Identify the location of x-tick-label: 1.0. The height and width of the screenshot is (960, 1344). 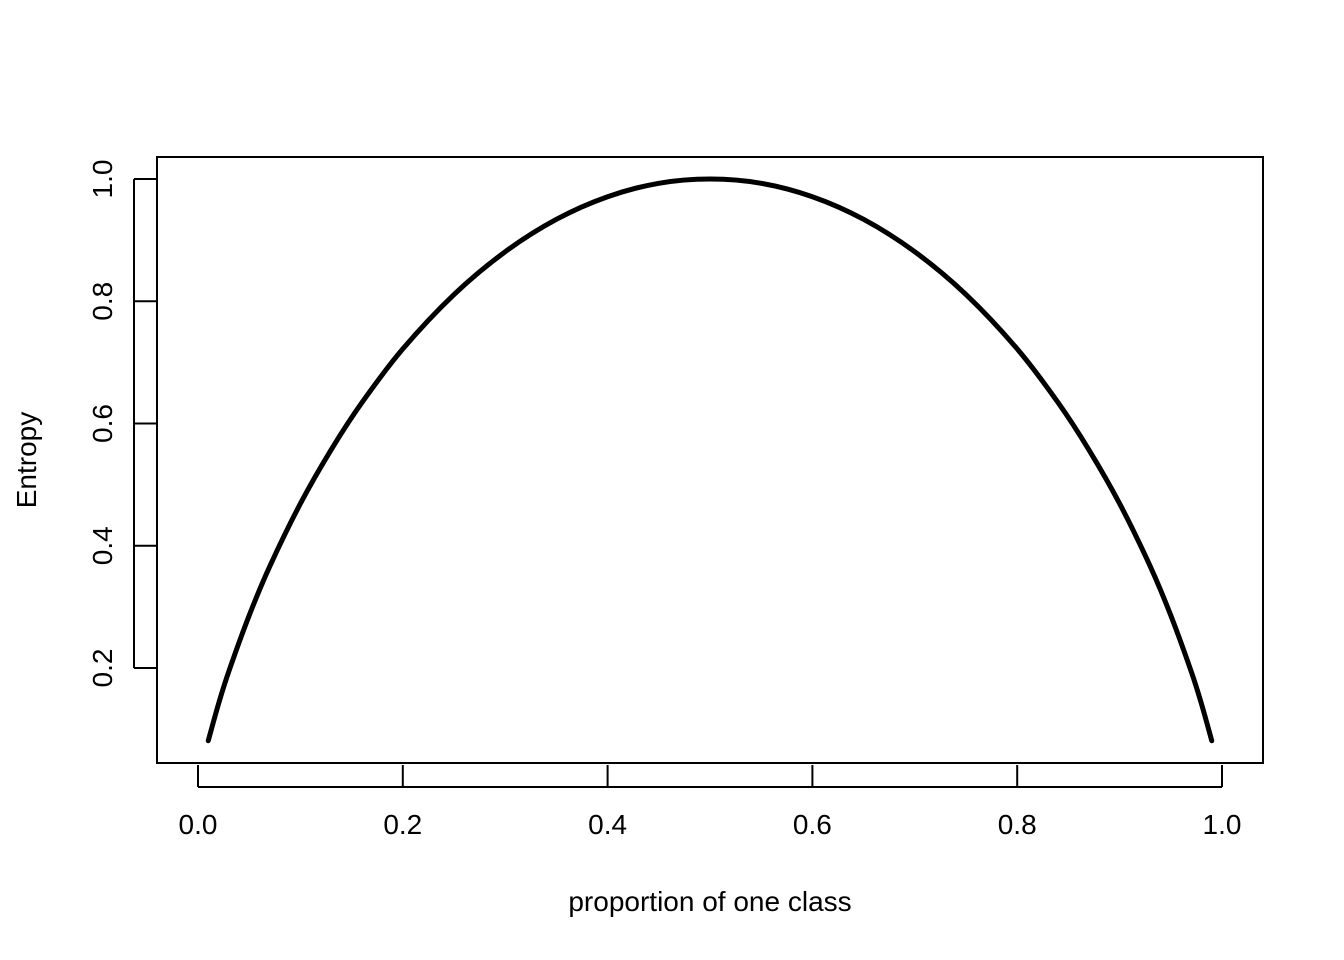
(1222, 824).